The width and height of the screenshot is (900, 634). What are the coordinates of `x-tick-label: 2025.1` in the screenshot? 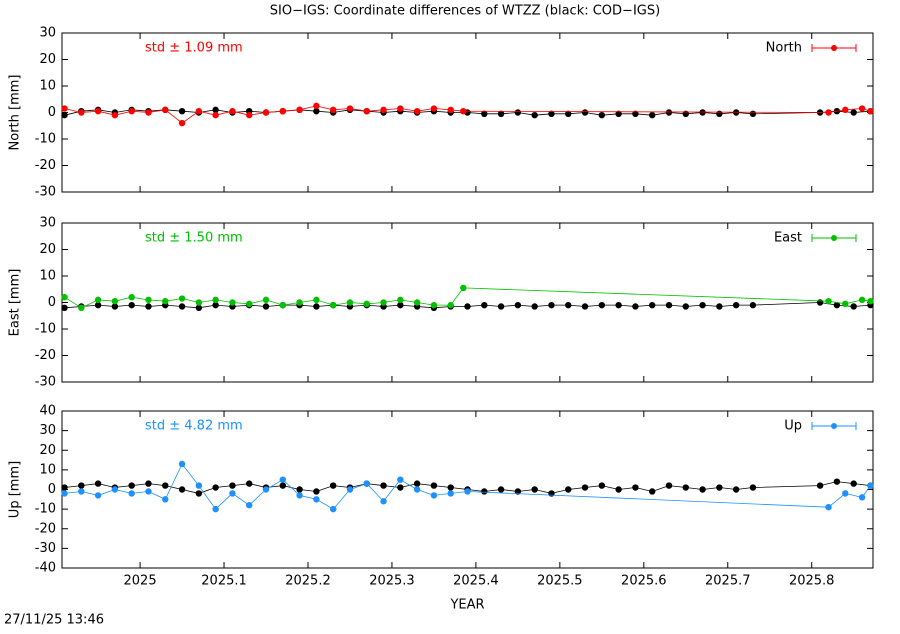 It's located at (224, 581).